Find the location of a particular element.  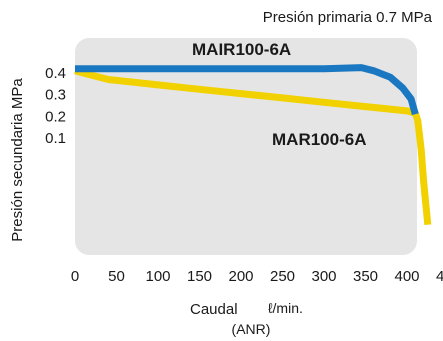

x-axis-label: Caudal is located at coordinates (214, 309).